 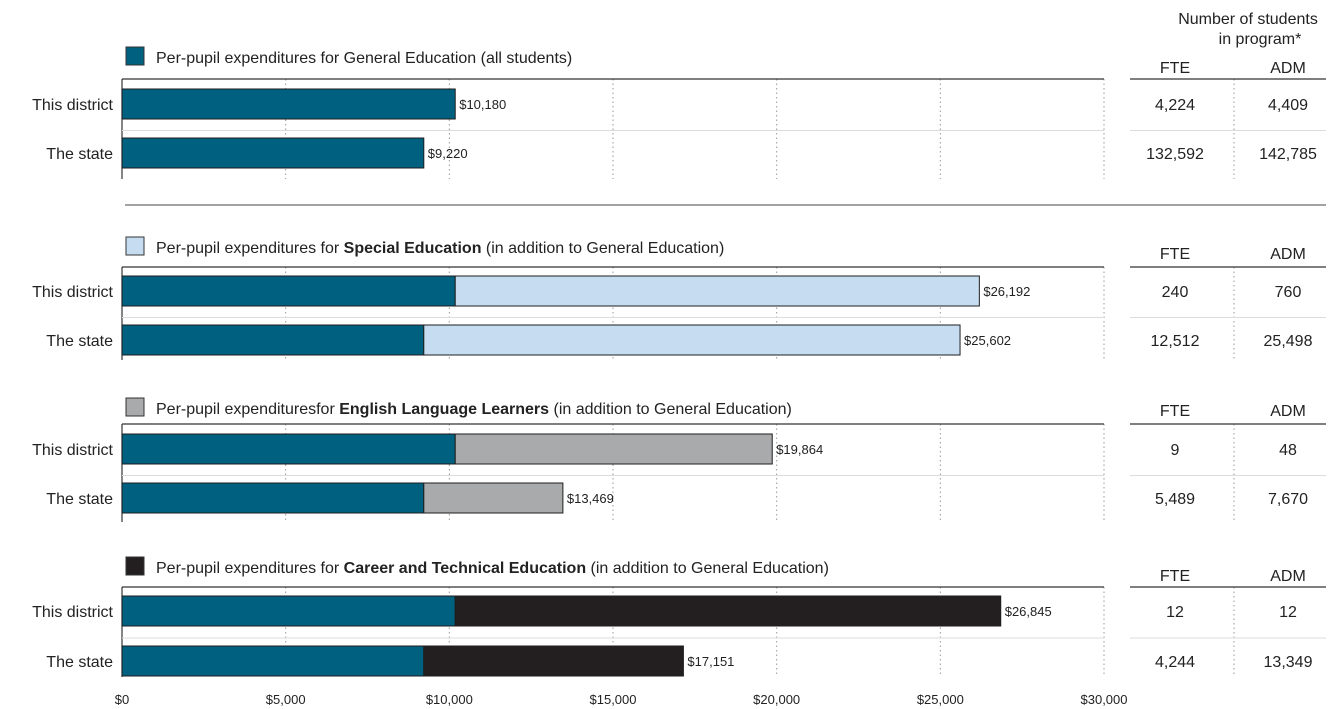 I want to click on x-tick-label: $0, so click(x=122, y=699).